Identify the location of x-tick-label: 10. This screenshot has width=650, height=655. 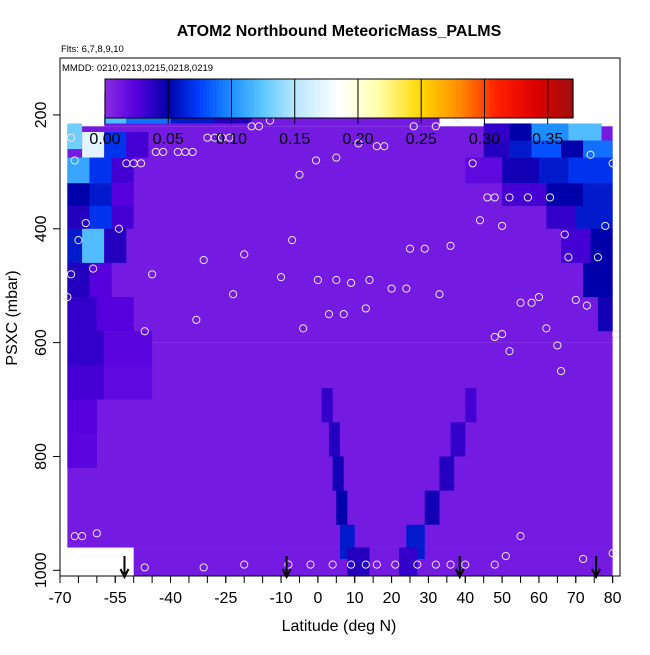
(355, 598).